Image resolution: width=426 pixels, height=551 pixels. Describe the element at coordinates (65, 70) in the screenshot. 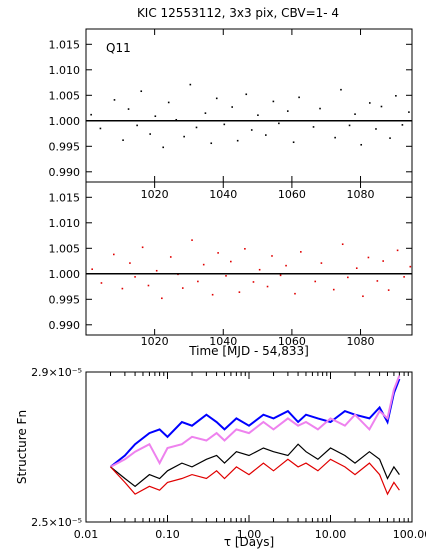

I see `y-tick-label: 1.010` at that location.